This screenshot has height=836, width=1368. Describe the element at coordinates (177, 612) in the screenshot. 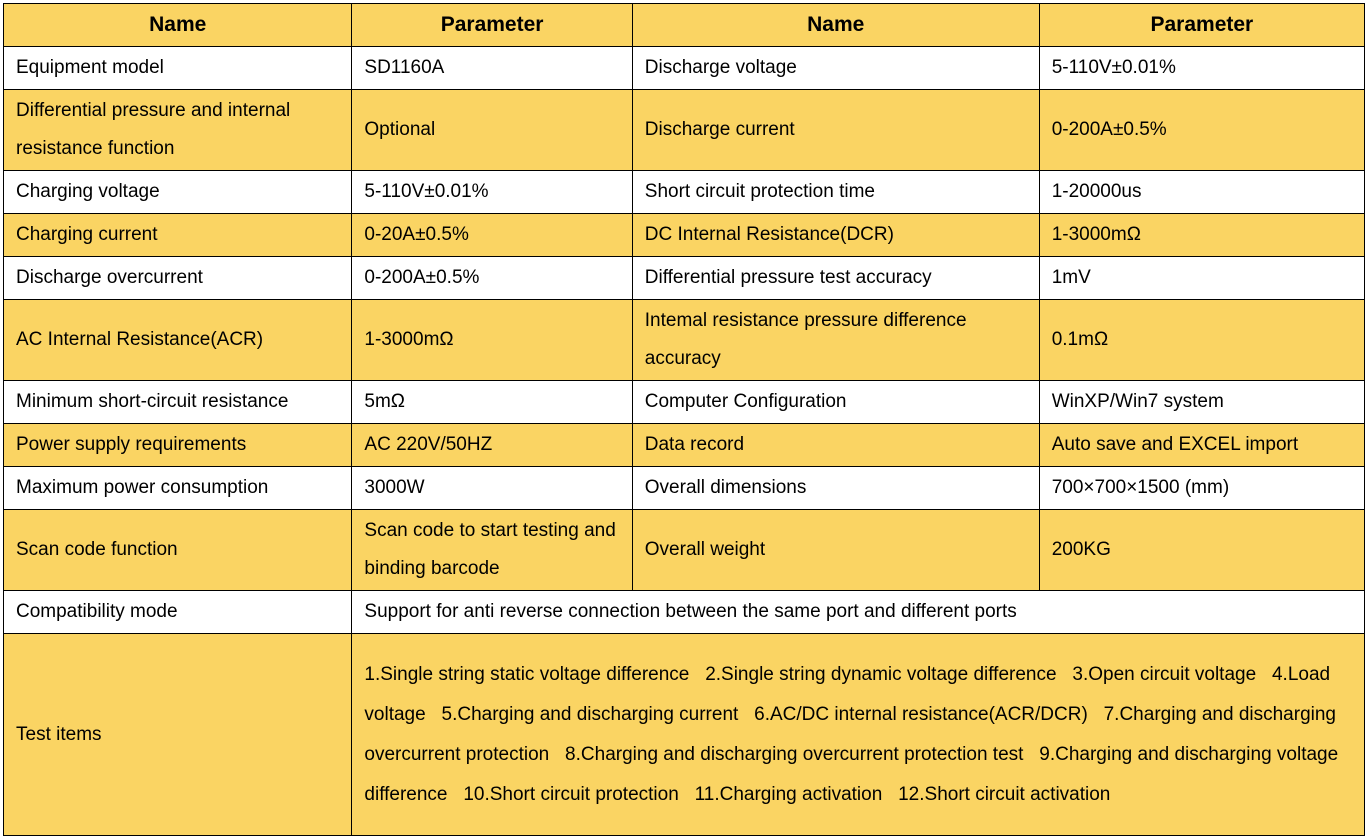

I see `name-cell: Compatibility mode` at that location.